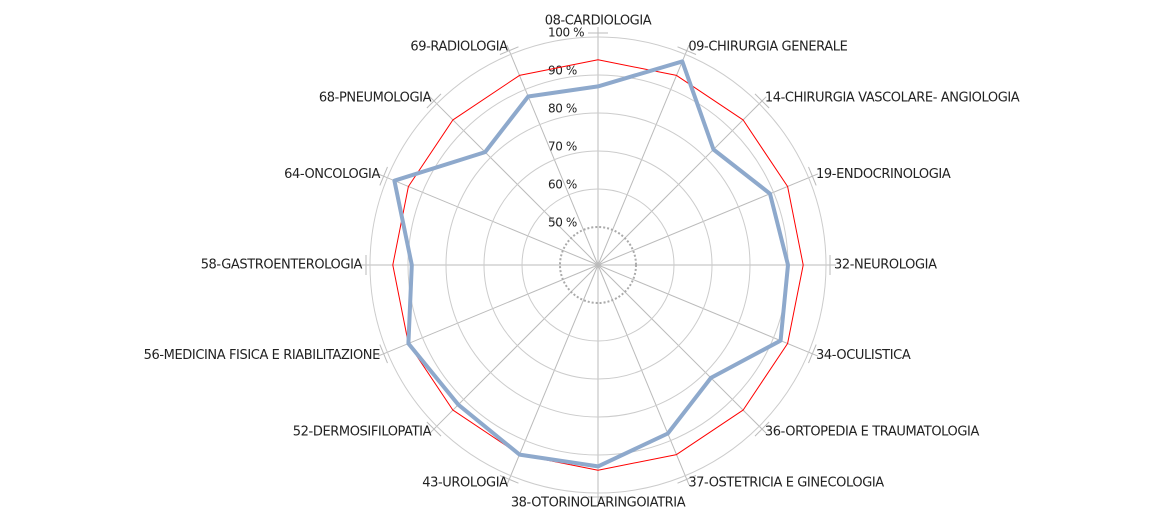  I want to click on category-label: 08-CARDIOLOGIA, so click(598, 21).